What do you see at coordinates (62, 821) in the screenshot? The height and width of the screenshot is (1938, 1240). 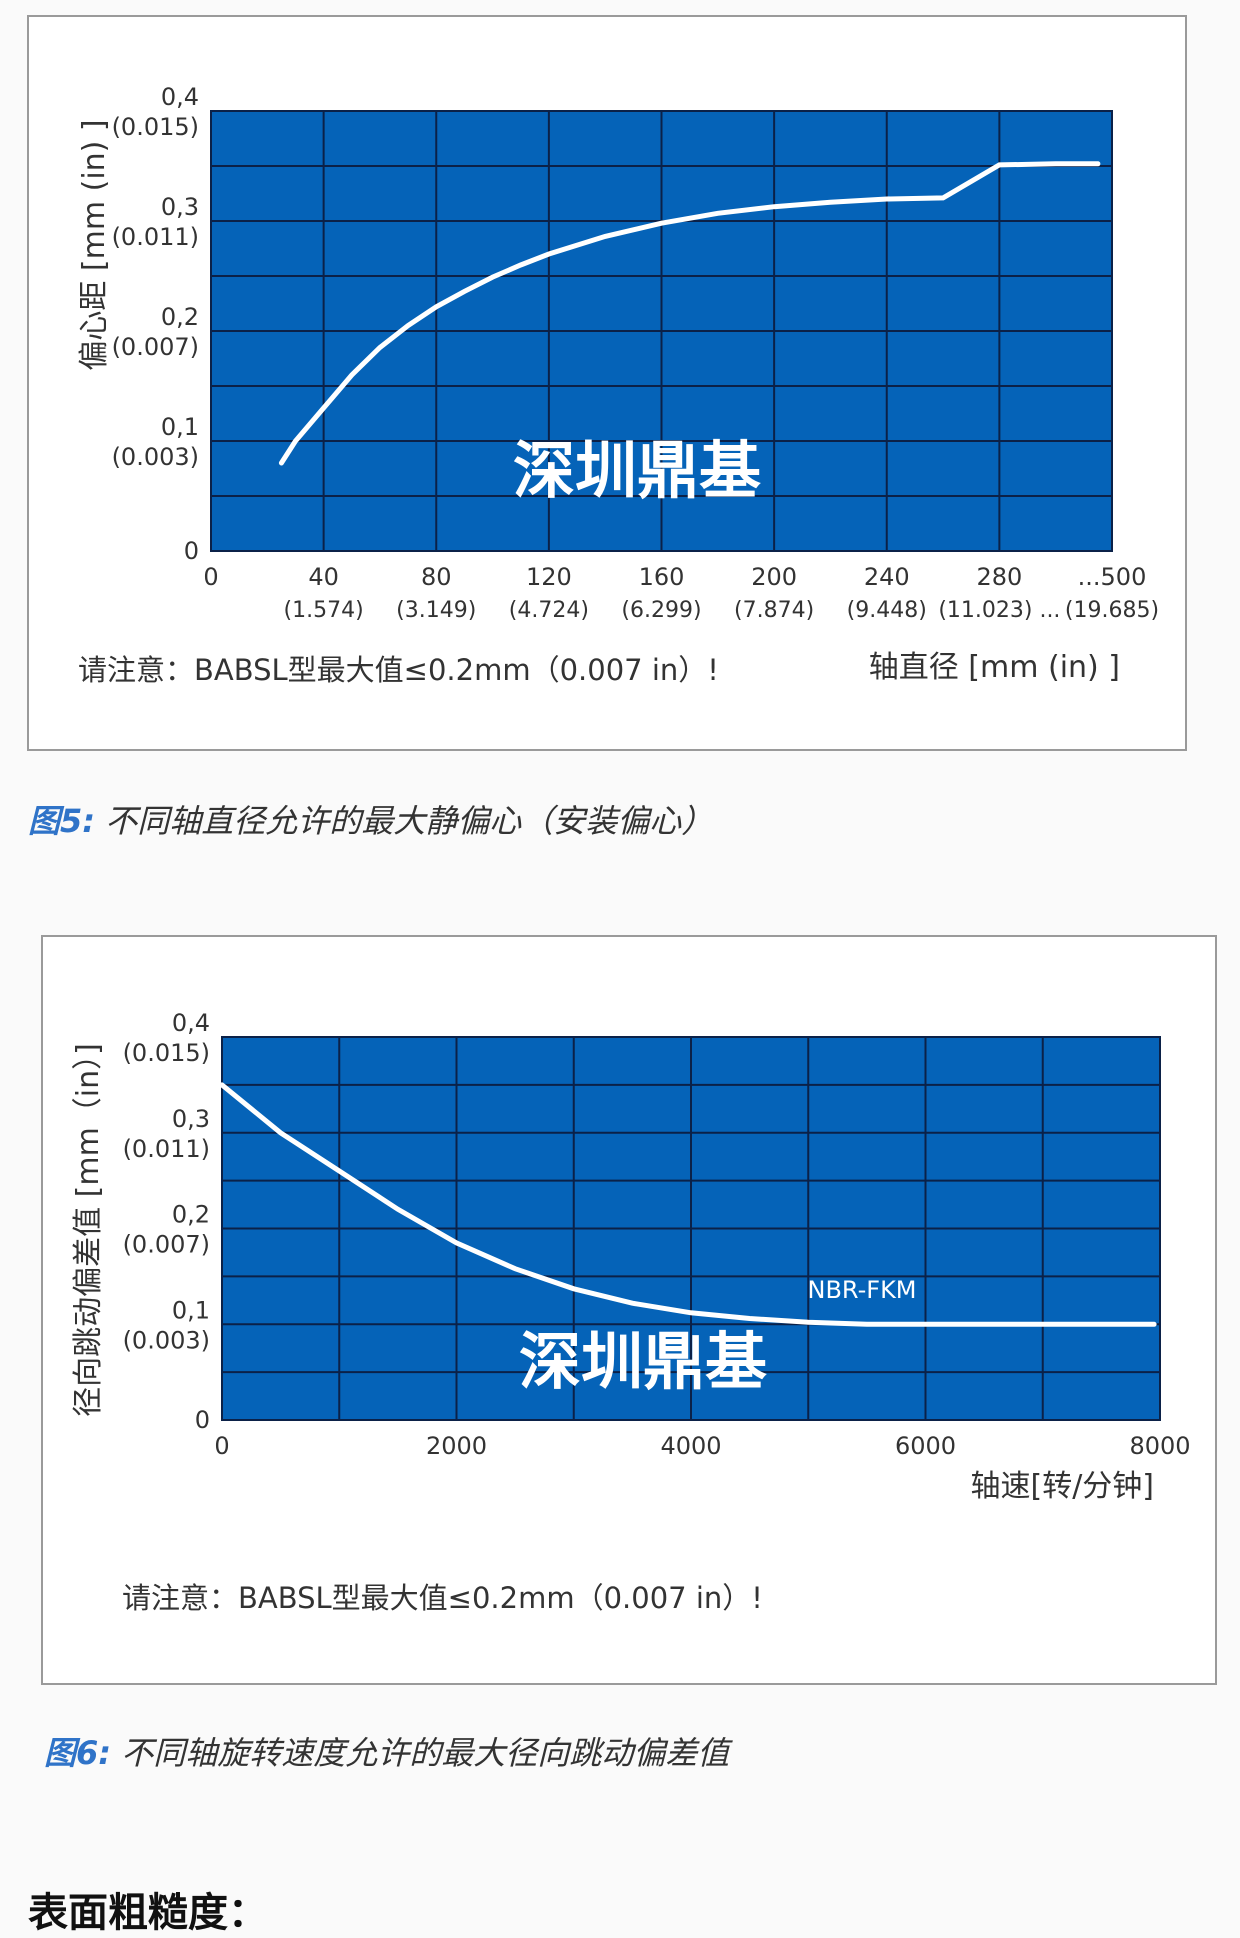 I see `figure-5-number: 图5:` at bounding box center [62, 821].